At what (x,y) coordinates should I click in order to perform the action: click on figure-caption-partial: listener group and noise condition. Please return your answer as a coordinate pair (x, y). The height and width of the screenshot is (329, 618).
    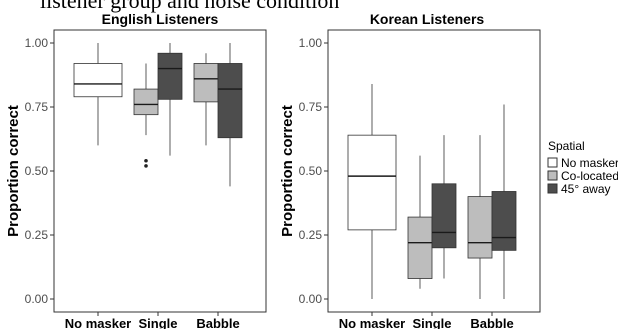
    Looking at the image, I should click on (189, 6).